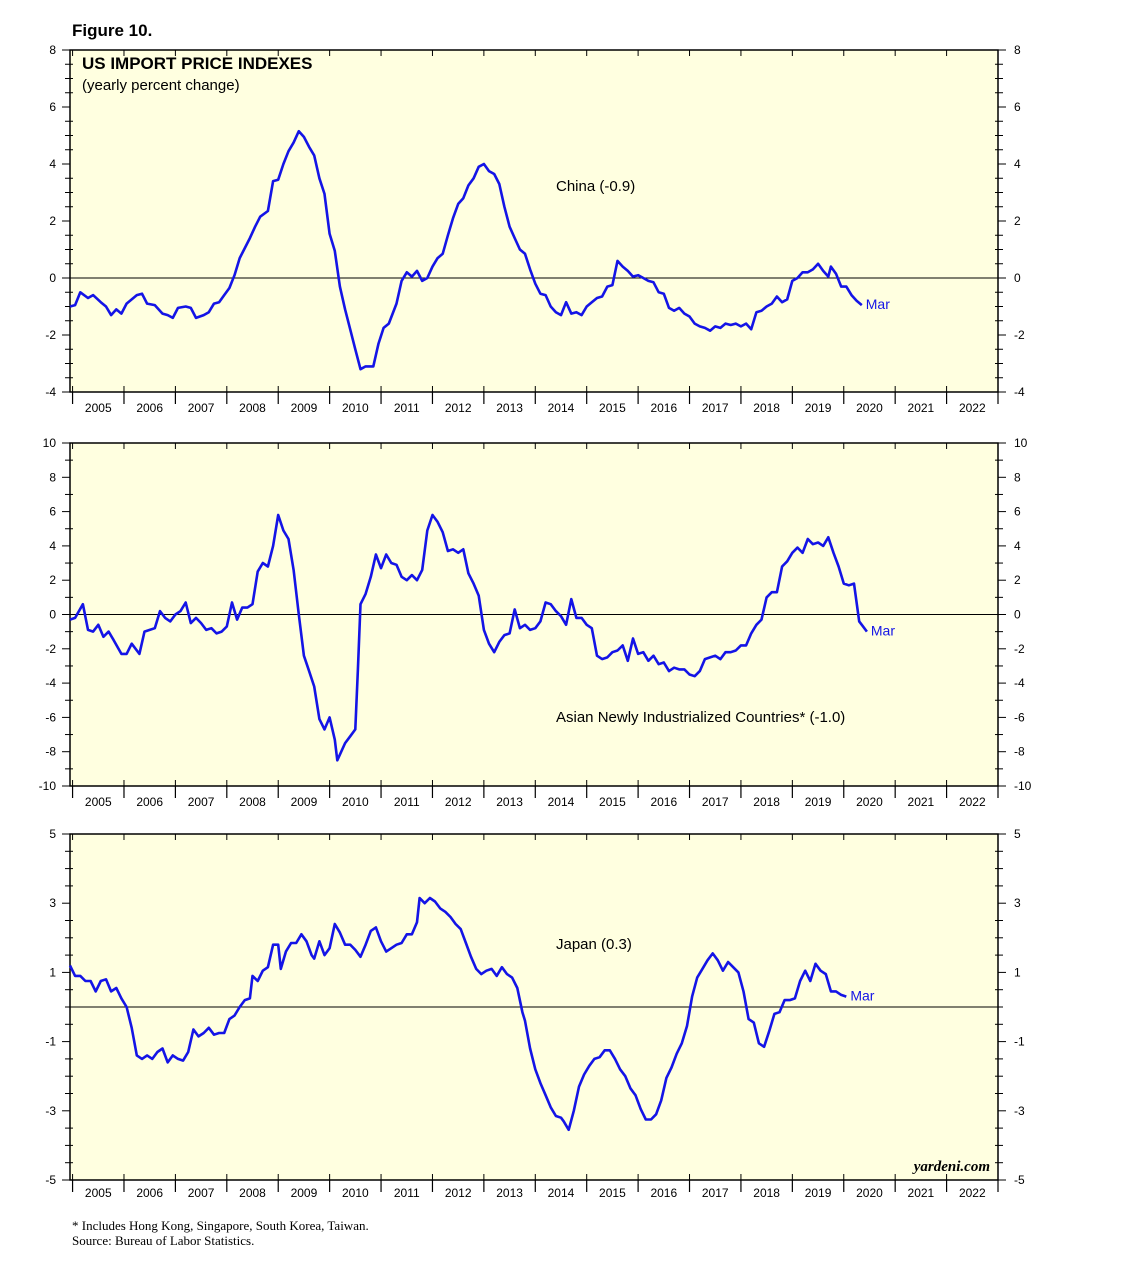  I want to click on y-tick-label-right: -3, so click(1019, 1111).